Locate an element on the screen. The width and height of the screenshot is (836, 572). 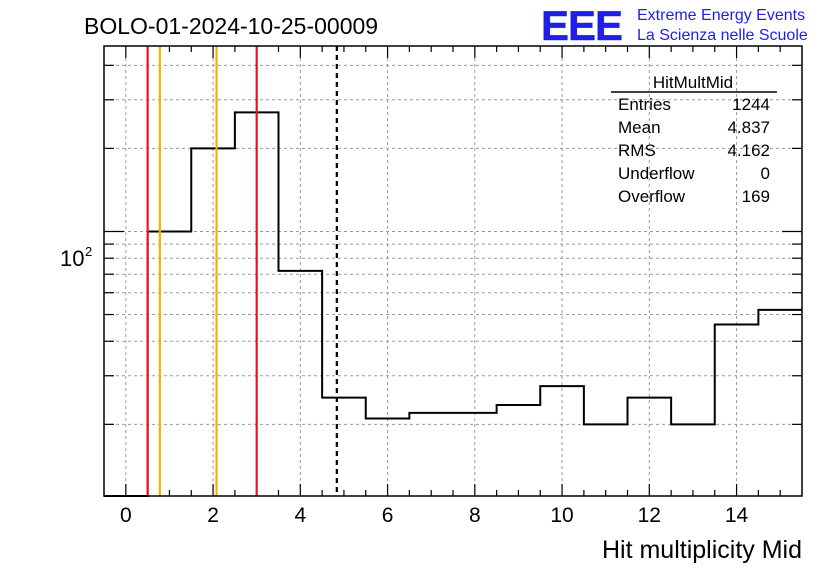
x-tick-label: 12 is located at coordinates (649, 515).